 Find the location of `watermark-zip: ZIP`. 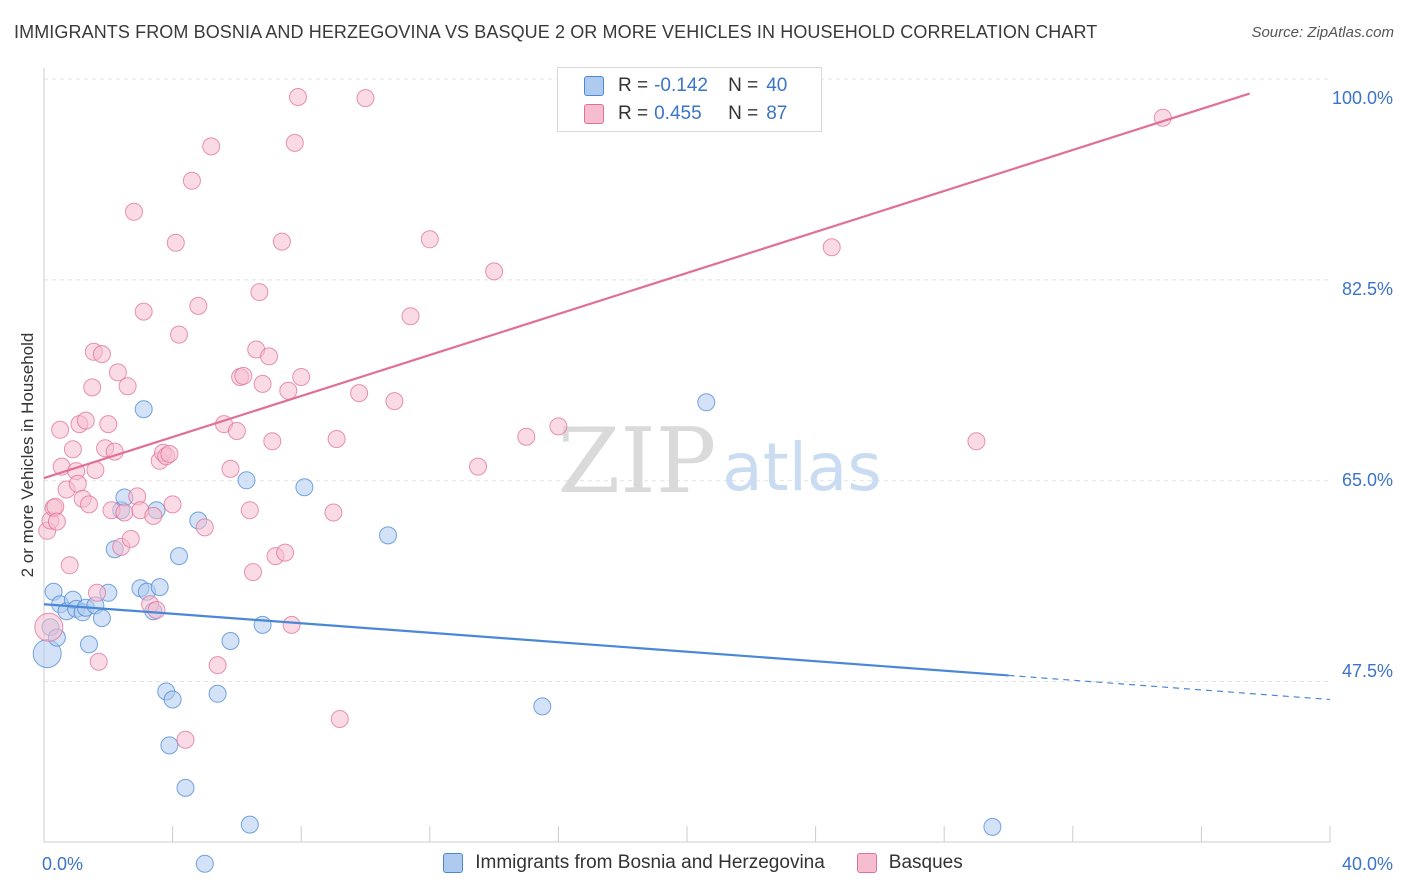

watermark-zip: ZIP is located at coordinates (637, 461).